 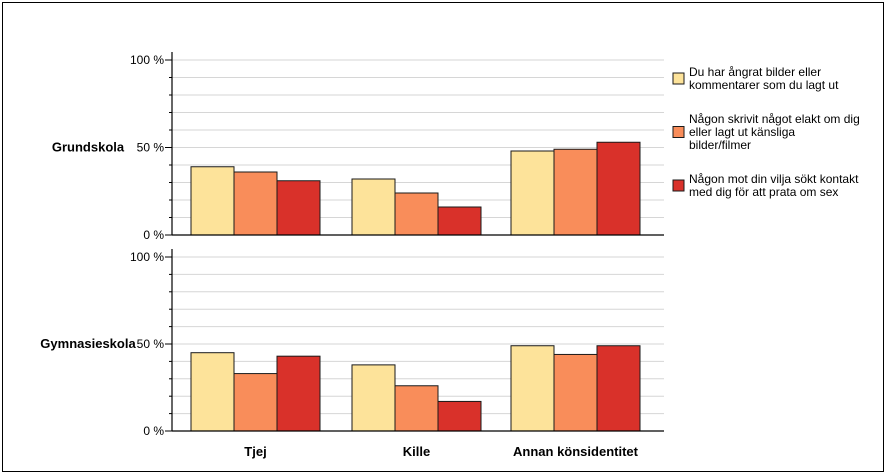 I want to click on legend-label: eller lagt ut känsliga, so click(x=742, y=132).